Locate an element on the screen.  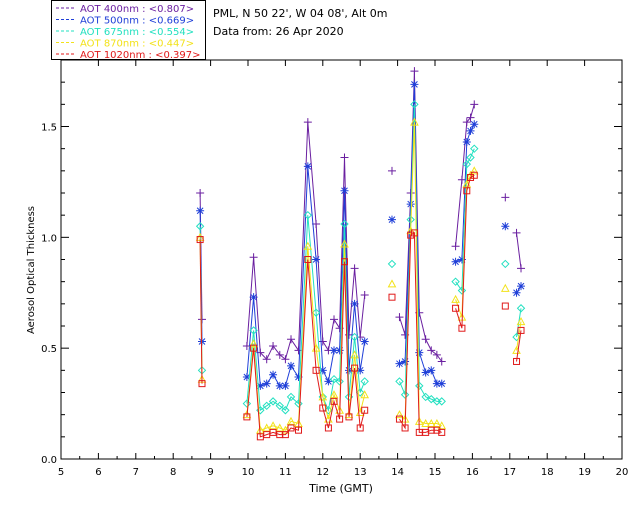
legend-value: <0.397> is located at coordinates (177, 55).